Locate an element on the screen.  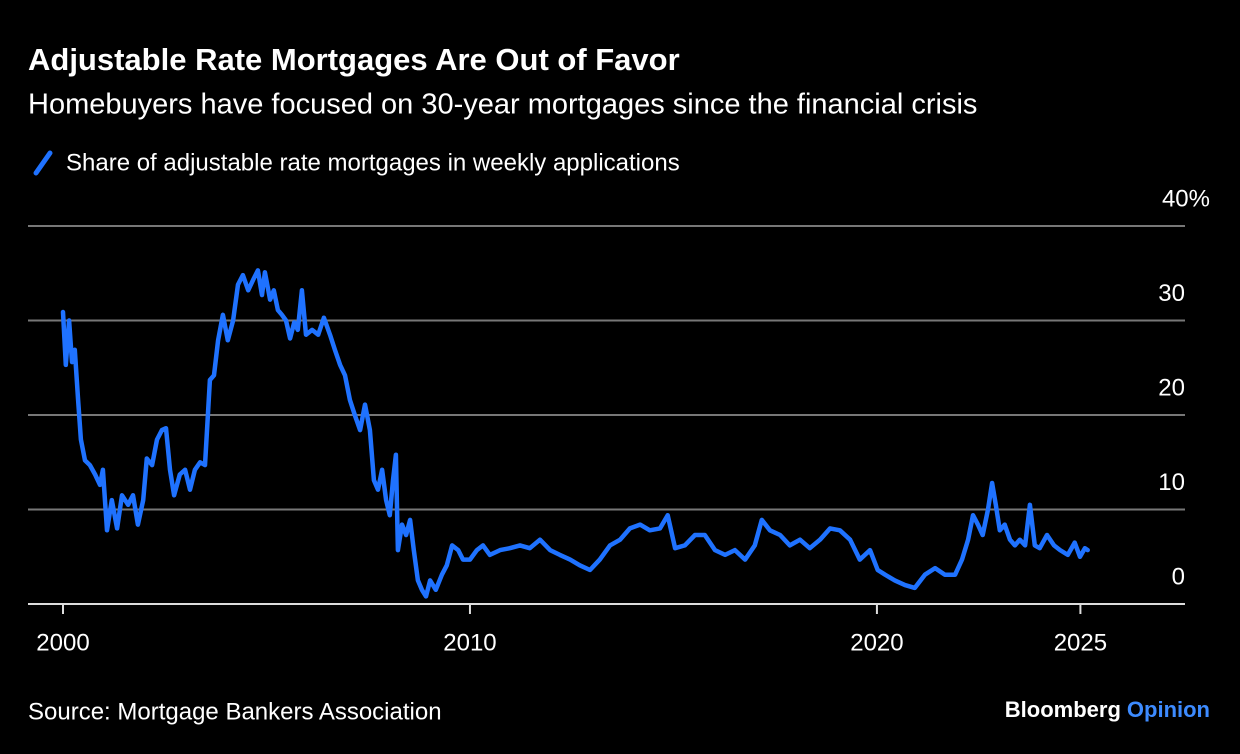
x-tick-label: 2020 is located at coordinates (876, 642).